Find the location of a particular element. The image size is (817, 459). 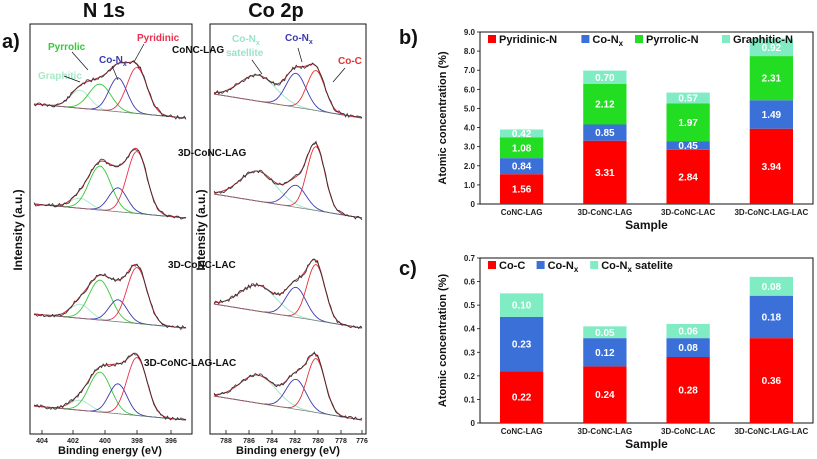

y-tick-label: 4.0 is located at coordinates (470, 128).